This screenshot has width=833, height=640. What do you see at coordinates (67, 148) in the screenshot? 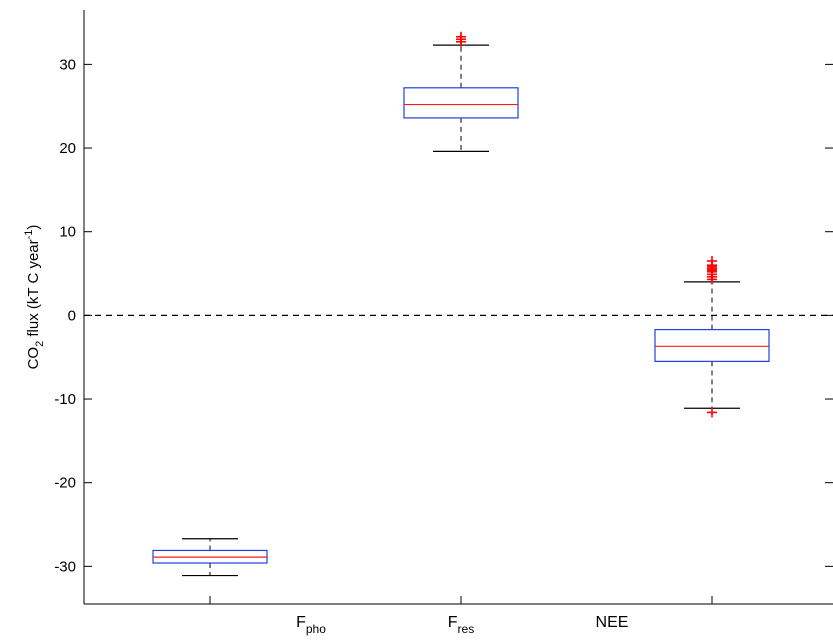
I see `y-tick-label: 20` at bounding box center [67, 148].